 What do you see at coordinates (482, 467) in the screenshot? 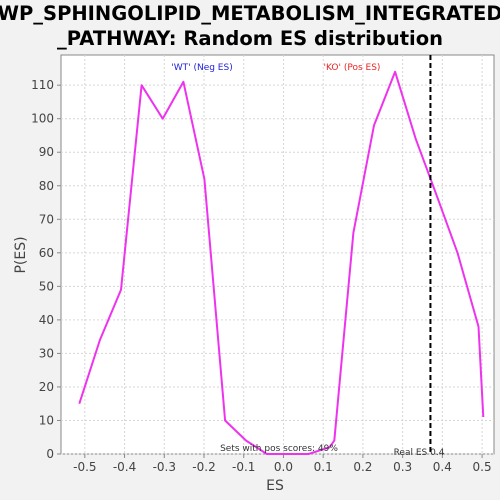
I see `x-tick-label: 0.5` at bounding box center [482, 467].